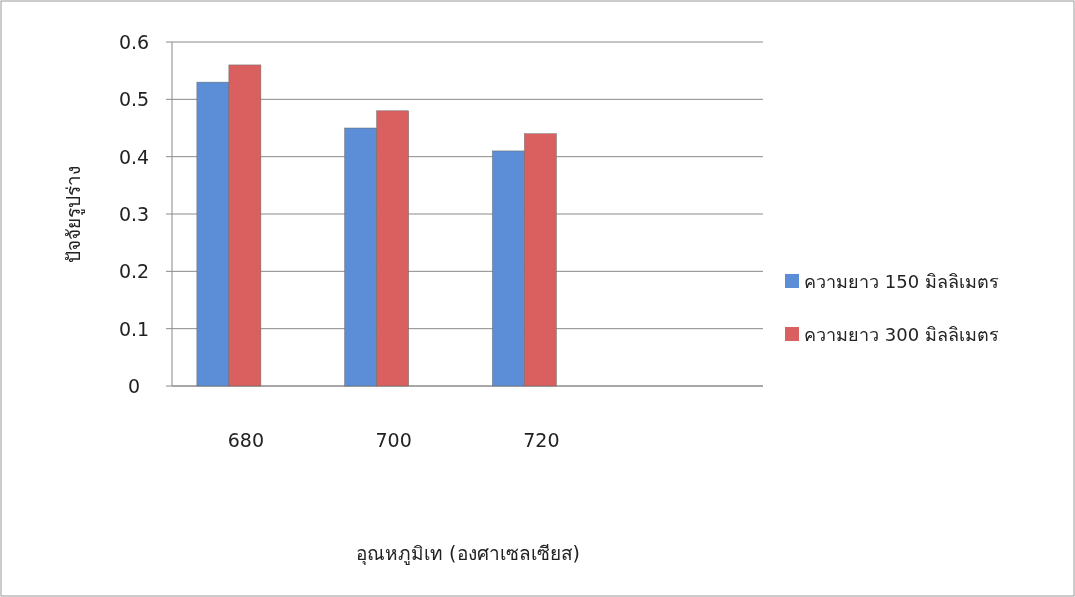 This screenshot has height=597, width=1075. What do you see at coordinates (901, 334) in the screenshot?
I see `legend-label: ความยาว 300 มิลลิเมตร` at bounding box center [901, 334].